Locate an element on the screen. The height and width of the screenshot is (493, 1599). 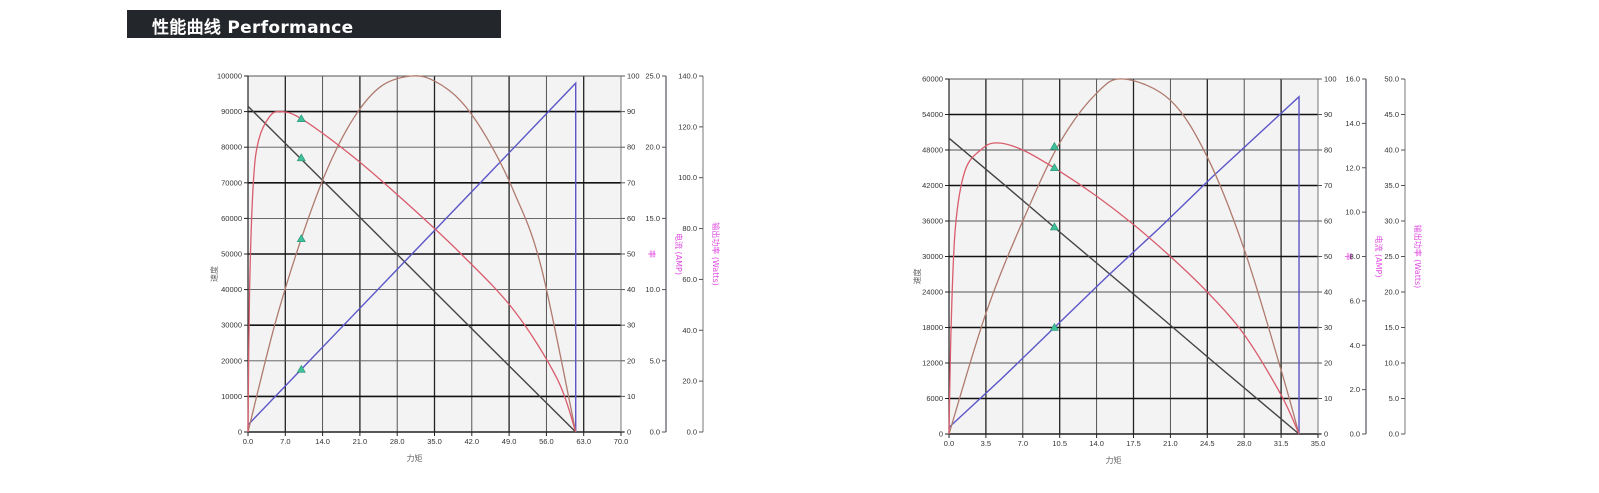
x-tick-label: 63.0 is located at coordinates (583, 441).